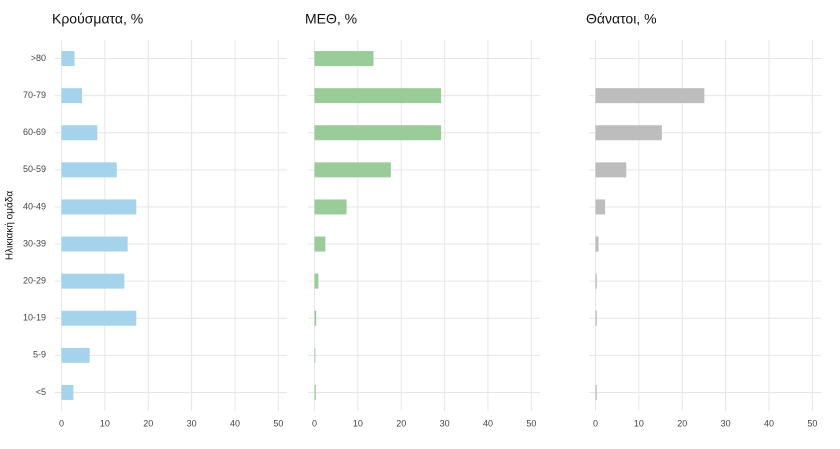 Image resolution: width=840 pixels, height=449 pixels. Describe the element at coordinates (10, 225) in the screenshot. I see `y-axis-label: Ηλικιακή ομάδα` at that location.